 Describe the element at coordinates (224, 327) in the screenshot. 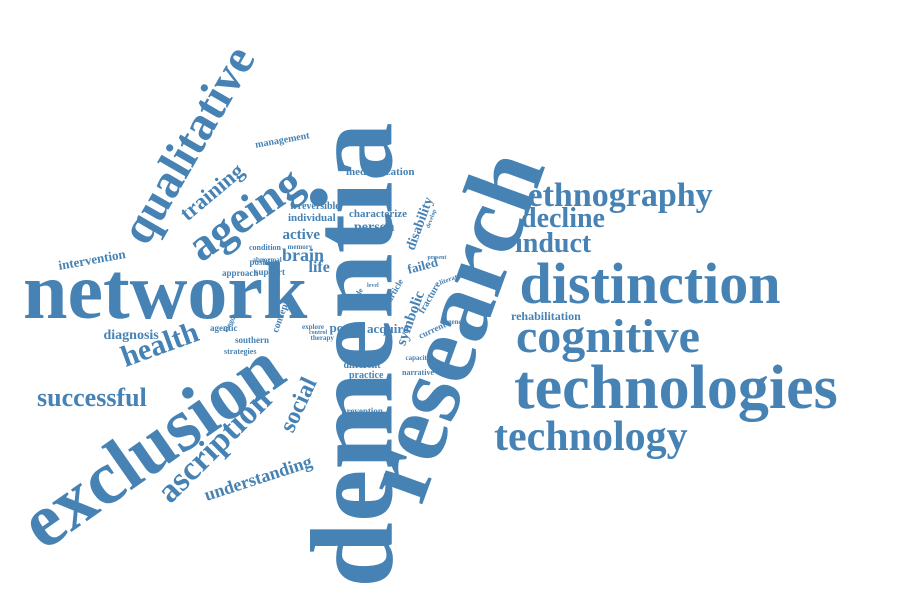

I see `word-agentic: agentic` at that location.